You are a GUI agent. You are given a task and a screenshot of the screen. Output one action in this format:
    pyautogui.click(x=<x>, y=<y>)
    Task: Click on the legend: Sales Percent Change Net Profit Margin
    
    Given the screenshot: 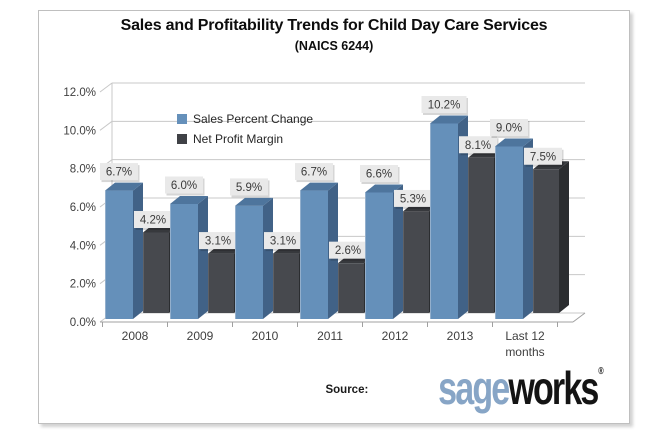 What is the action you would take?
    pyautogui.click(x=245, y=129)
    